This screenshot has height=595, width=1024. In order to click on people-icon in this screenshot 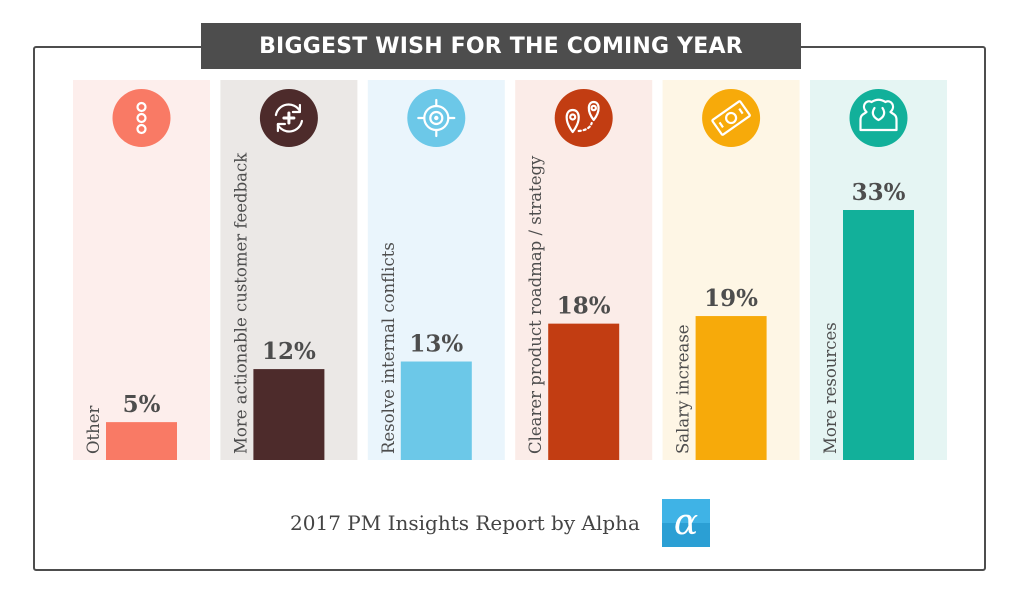, I will do `click(878, 115)`.